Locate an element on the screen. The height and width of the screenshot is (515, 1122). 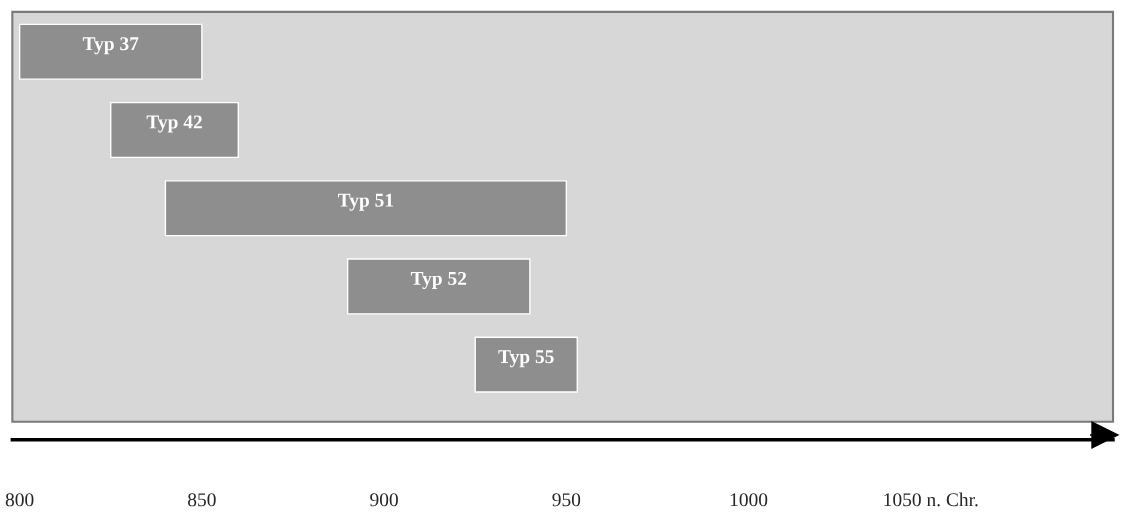
y-tick-label: Typ 52 is located at coordinates (438, 280).